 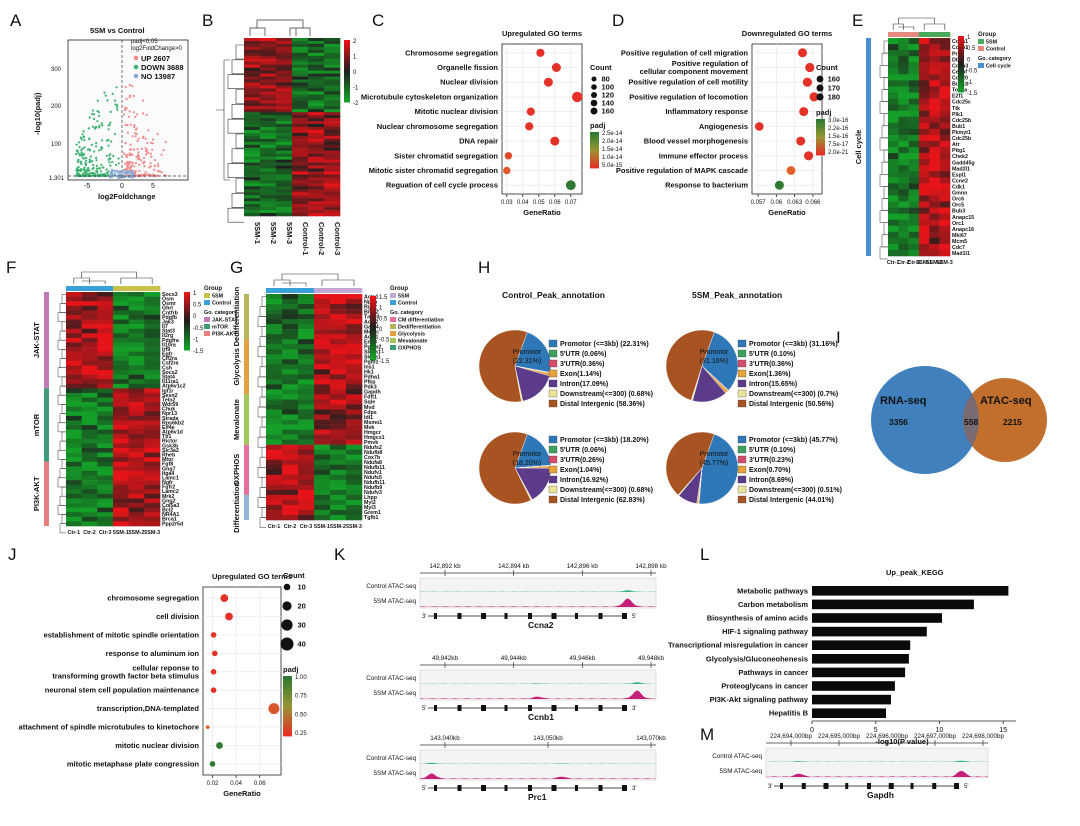 I want to click on dotD-dot, so click(x=791, y=170).